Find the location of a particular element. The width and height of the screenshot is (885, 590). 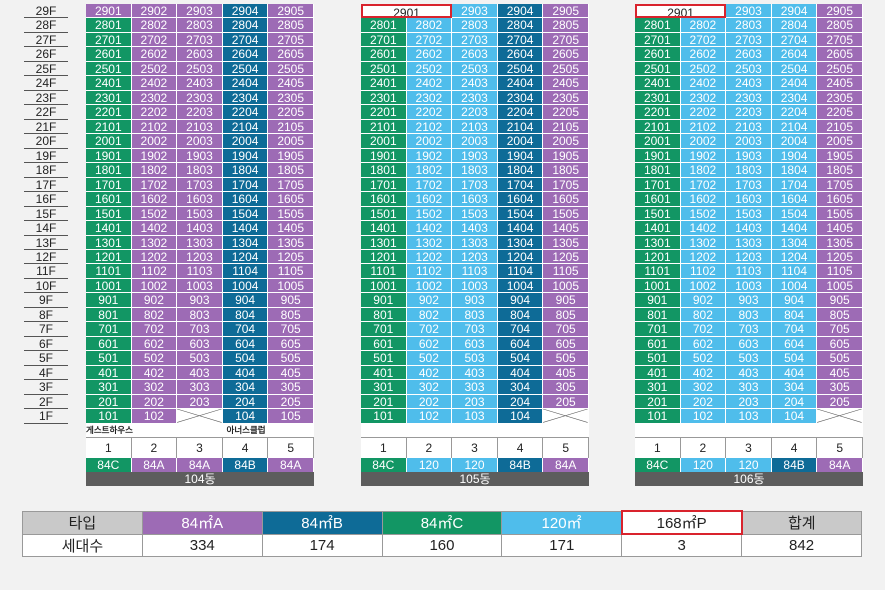

unit-cell: 1501 is located at coordinates (384, 214).